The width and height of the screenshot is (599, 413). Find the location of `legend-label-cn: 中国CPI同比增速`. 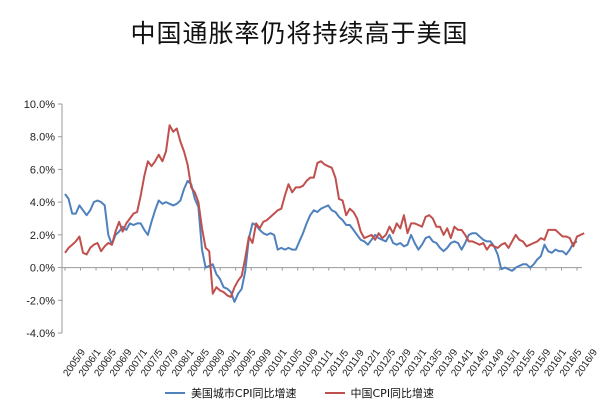

legend-label-cn: 中国CPI同比增速 is located at coordinates (392, 393).